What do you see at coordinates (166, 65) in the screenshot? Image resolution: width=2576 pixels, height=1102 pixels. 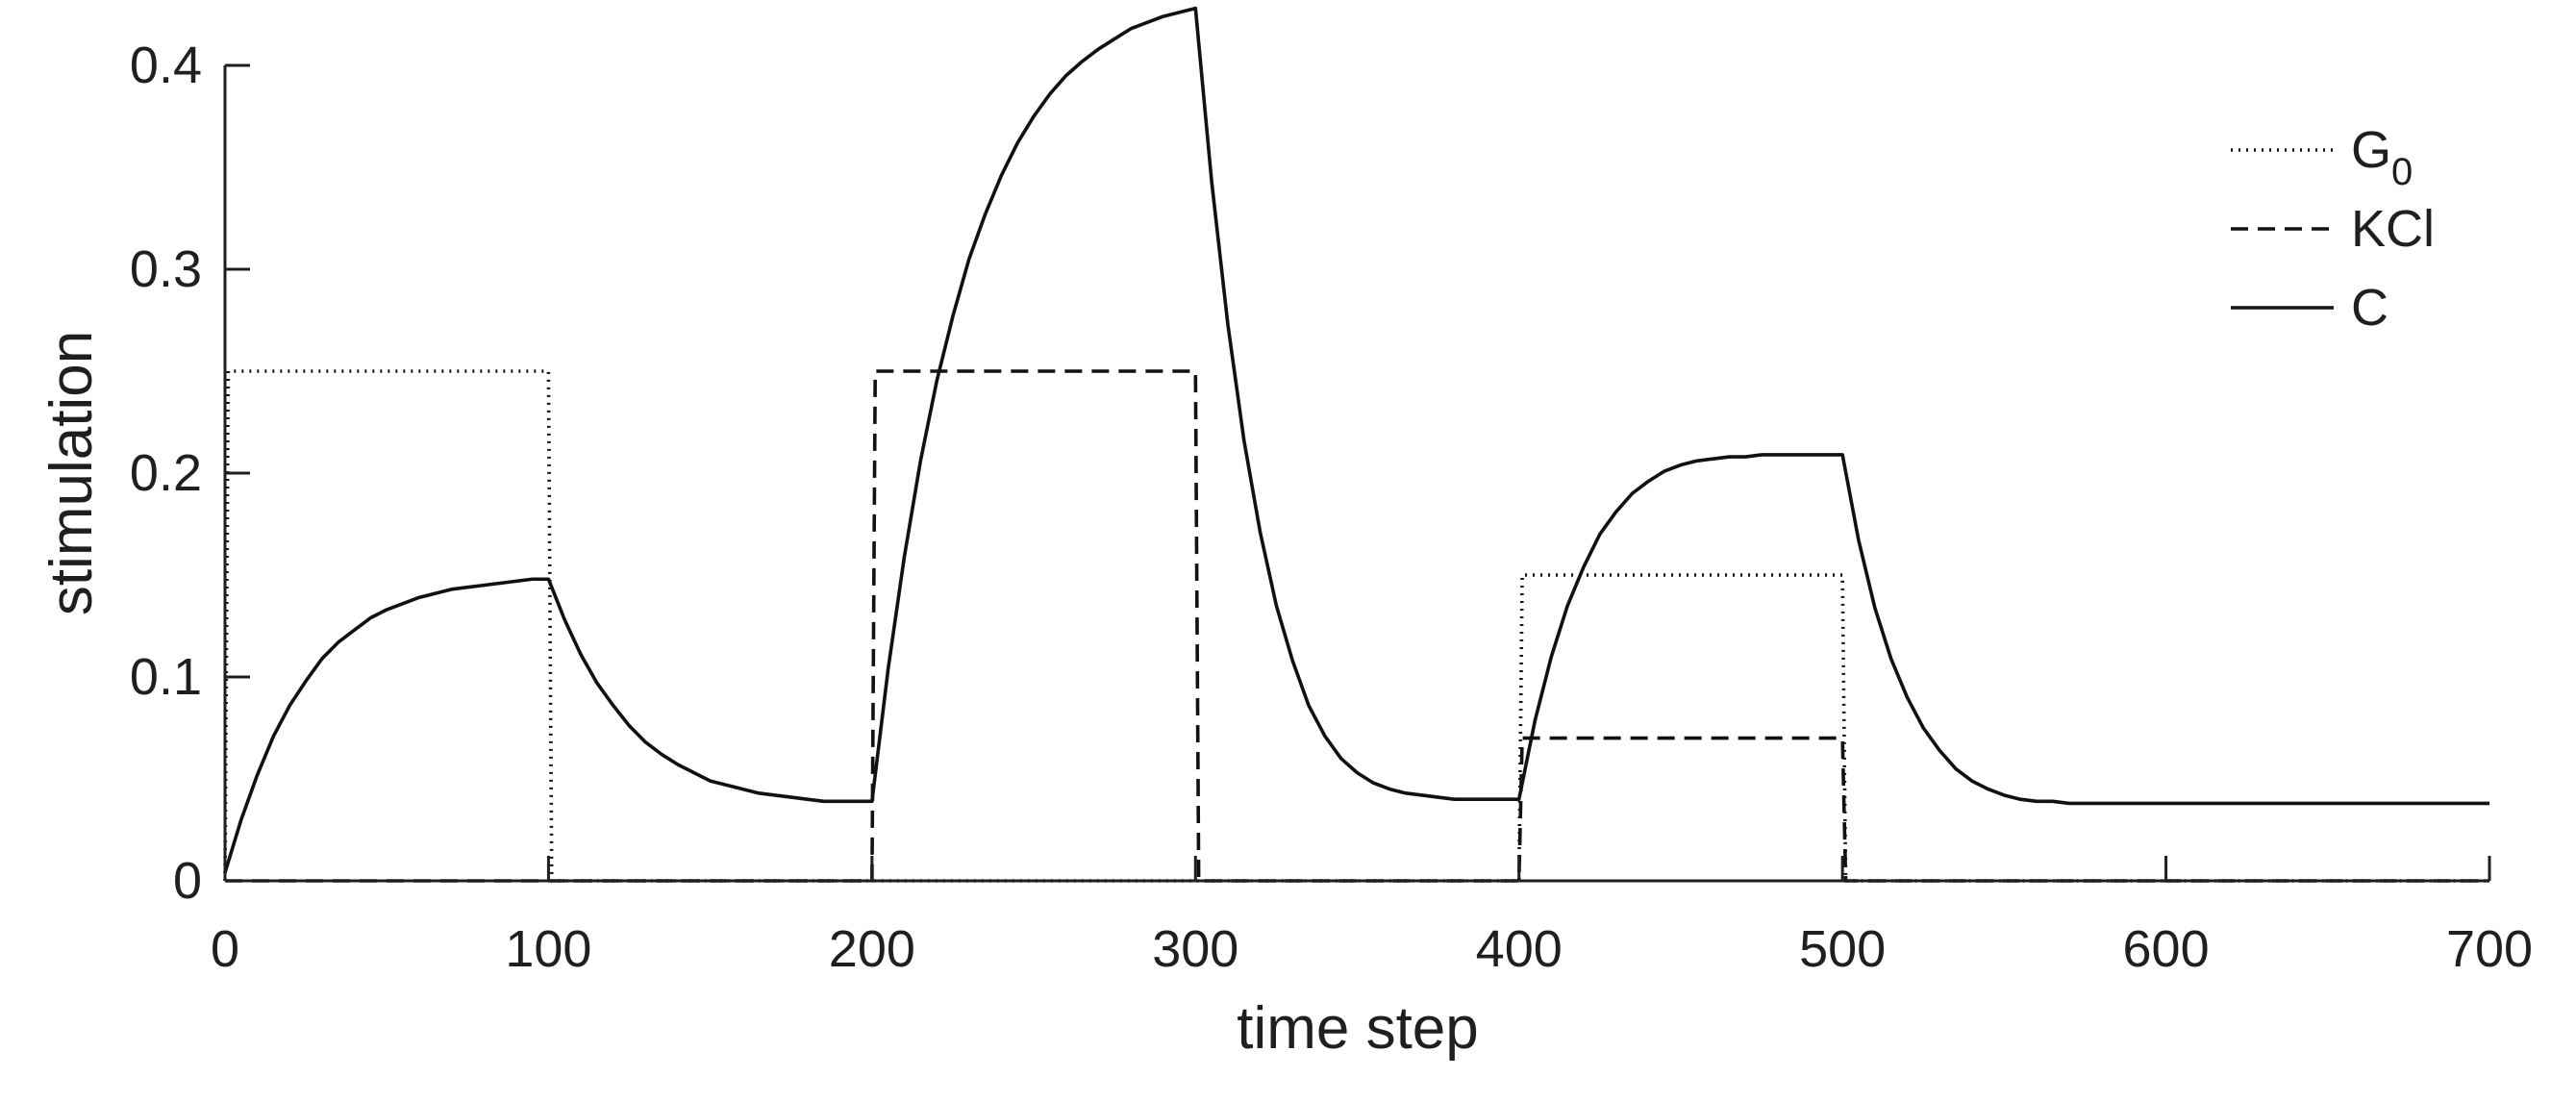 I see `y-tick-label: 0.4` at bounding box center [166, 65].